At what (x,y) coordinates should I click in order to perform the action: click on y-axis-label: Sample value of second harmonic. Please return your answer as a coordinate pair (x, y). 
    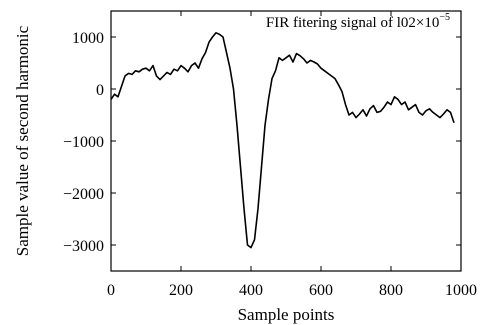
    Looking at the image, I should click on (22, 140).